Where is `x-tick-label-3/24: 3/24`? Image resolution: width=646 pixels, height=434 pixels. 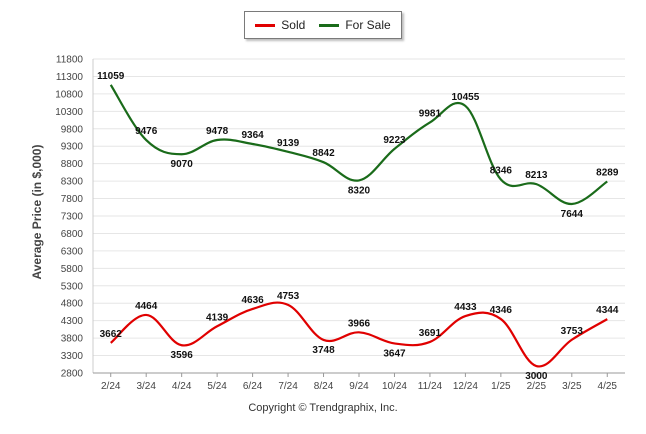
x-tick-label-3/24: 3/24 is located at coordinates (146, 386).